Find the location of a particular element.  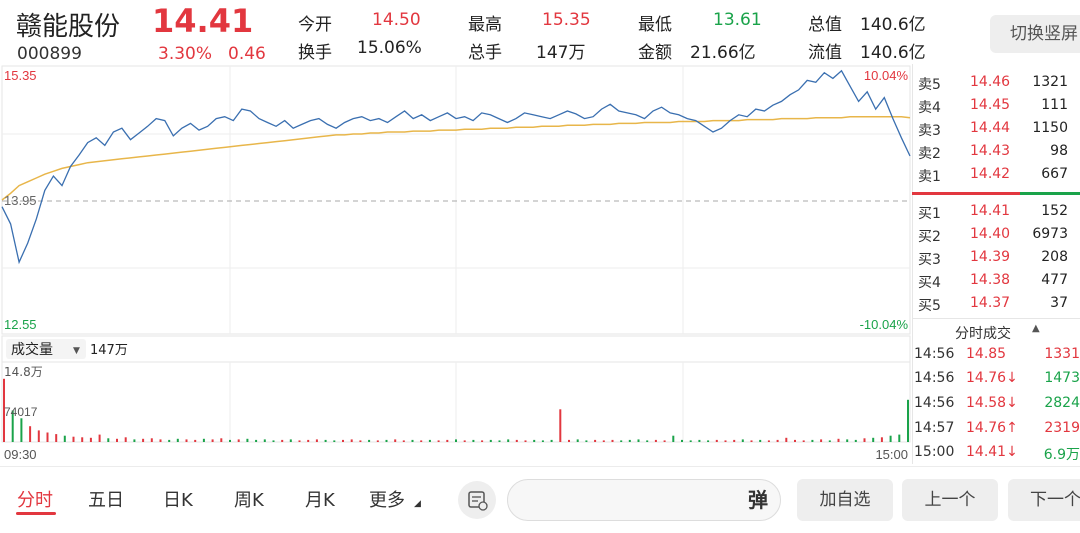

volume-selector is located at coordinates (46, 349).